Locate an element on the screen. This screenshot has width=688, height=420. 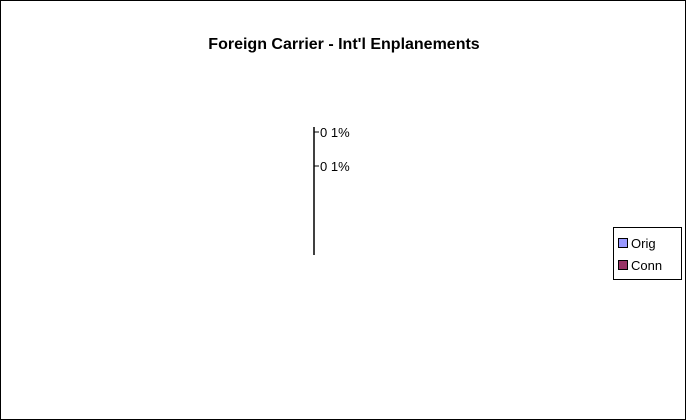
data-label-orig: 0 1% is located at coordinates (335, 132).